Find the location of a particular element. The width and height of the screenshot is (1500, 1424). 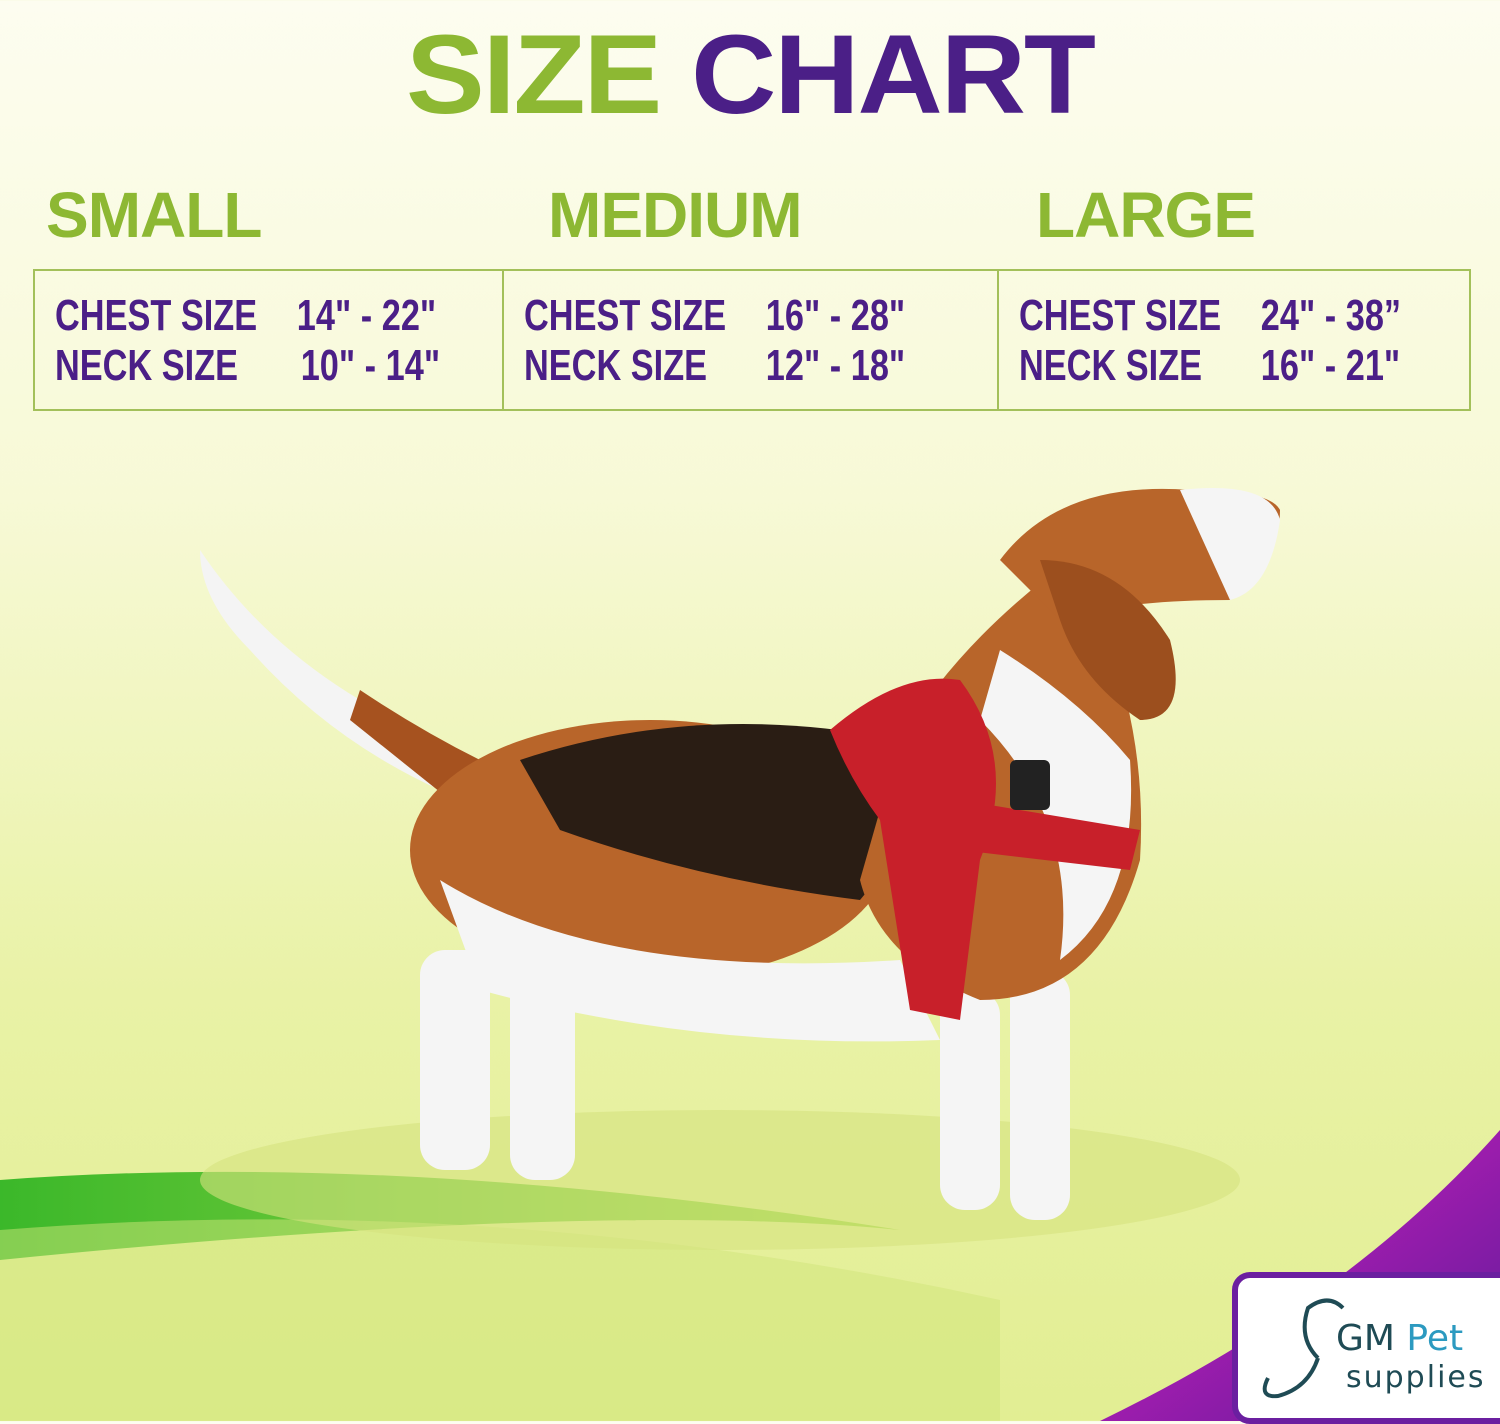

value: 24" - 38” is located at coordinates (1331, 315).